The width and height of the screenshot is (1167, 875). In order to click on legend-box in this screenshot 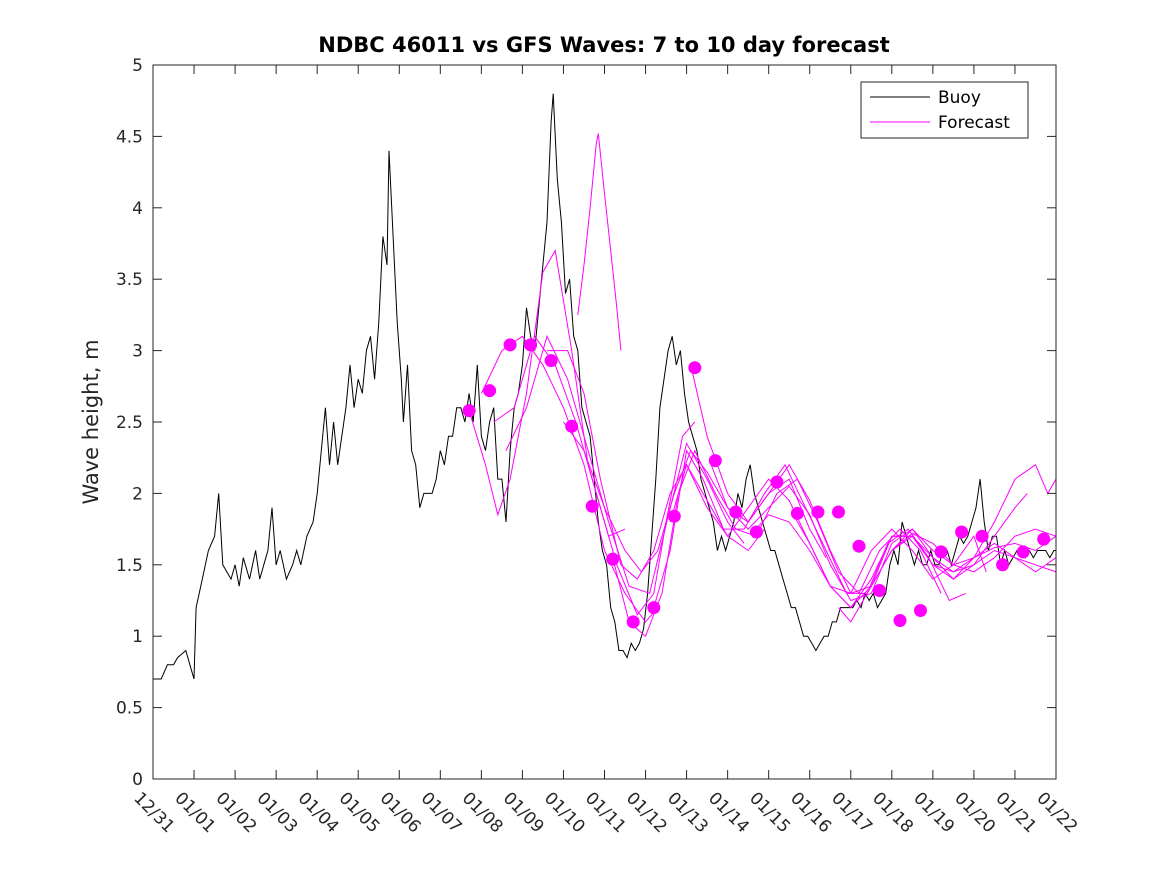, I will do `click(944, 110)`.